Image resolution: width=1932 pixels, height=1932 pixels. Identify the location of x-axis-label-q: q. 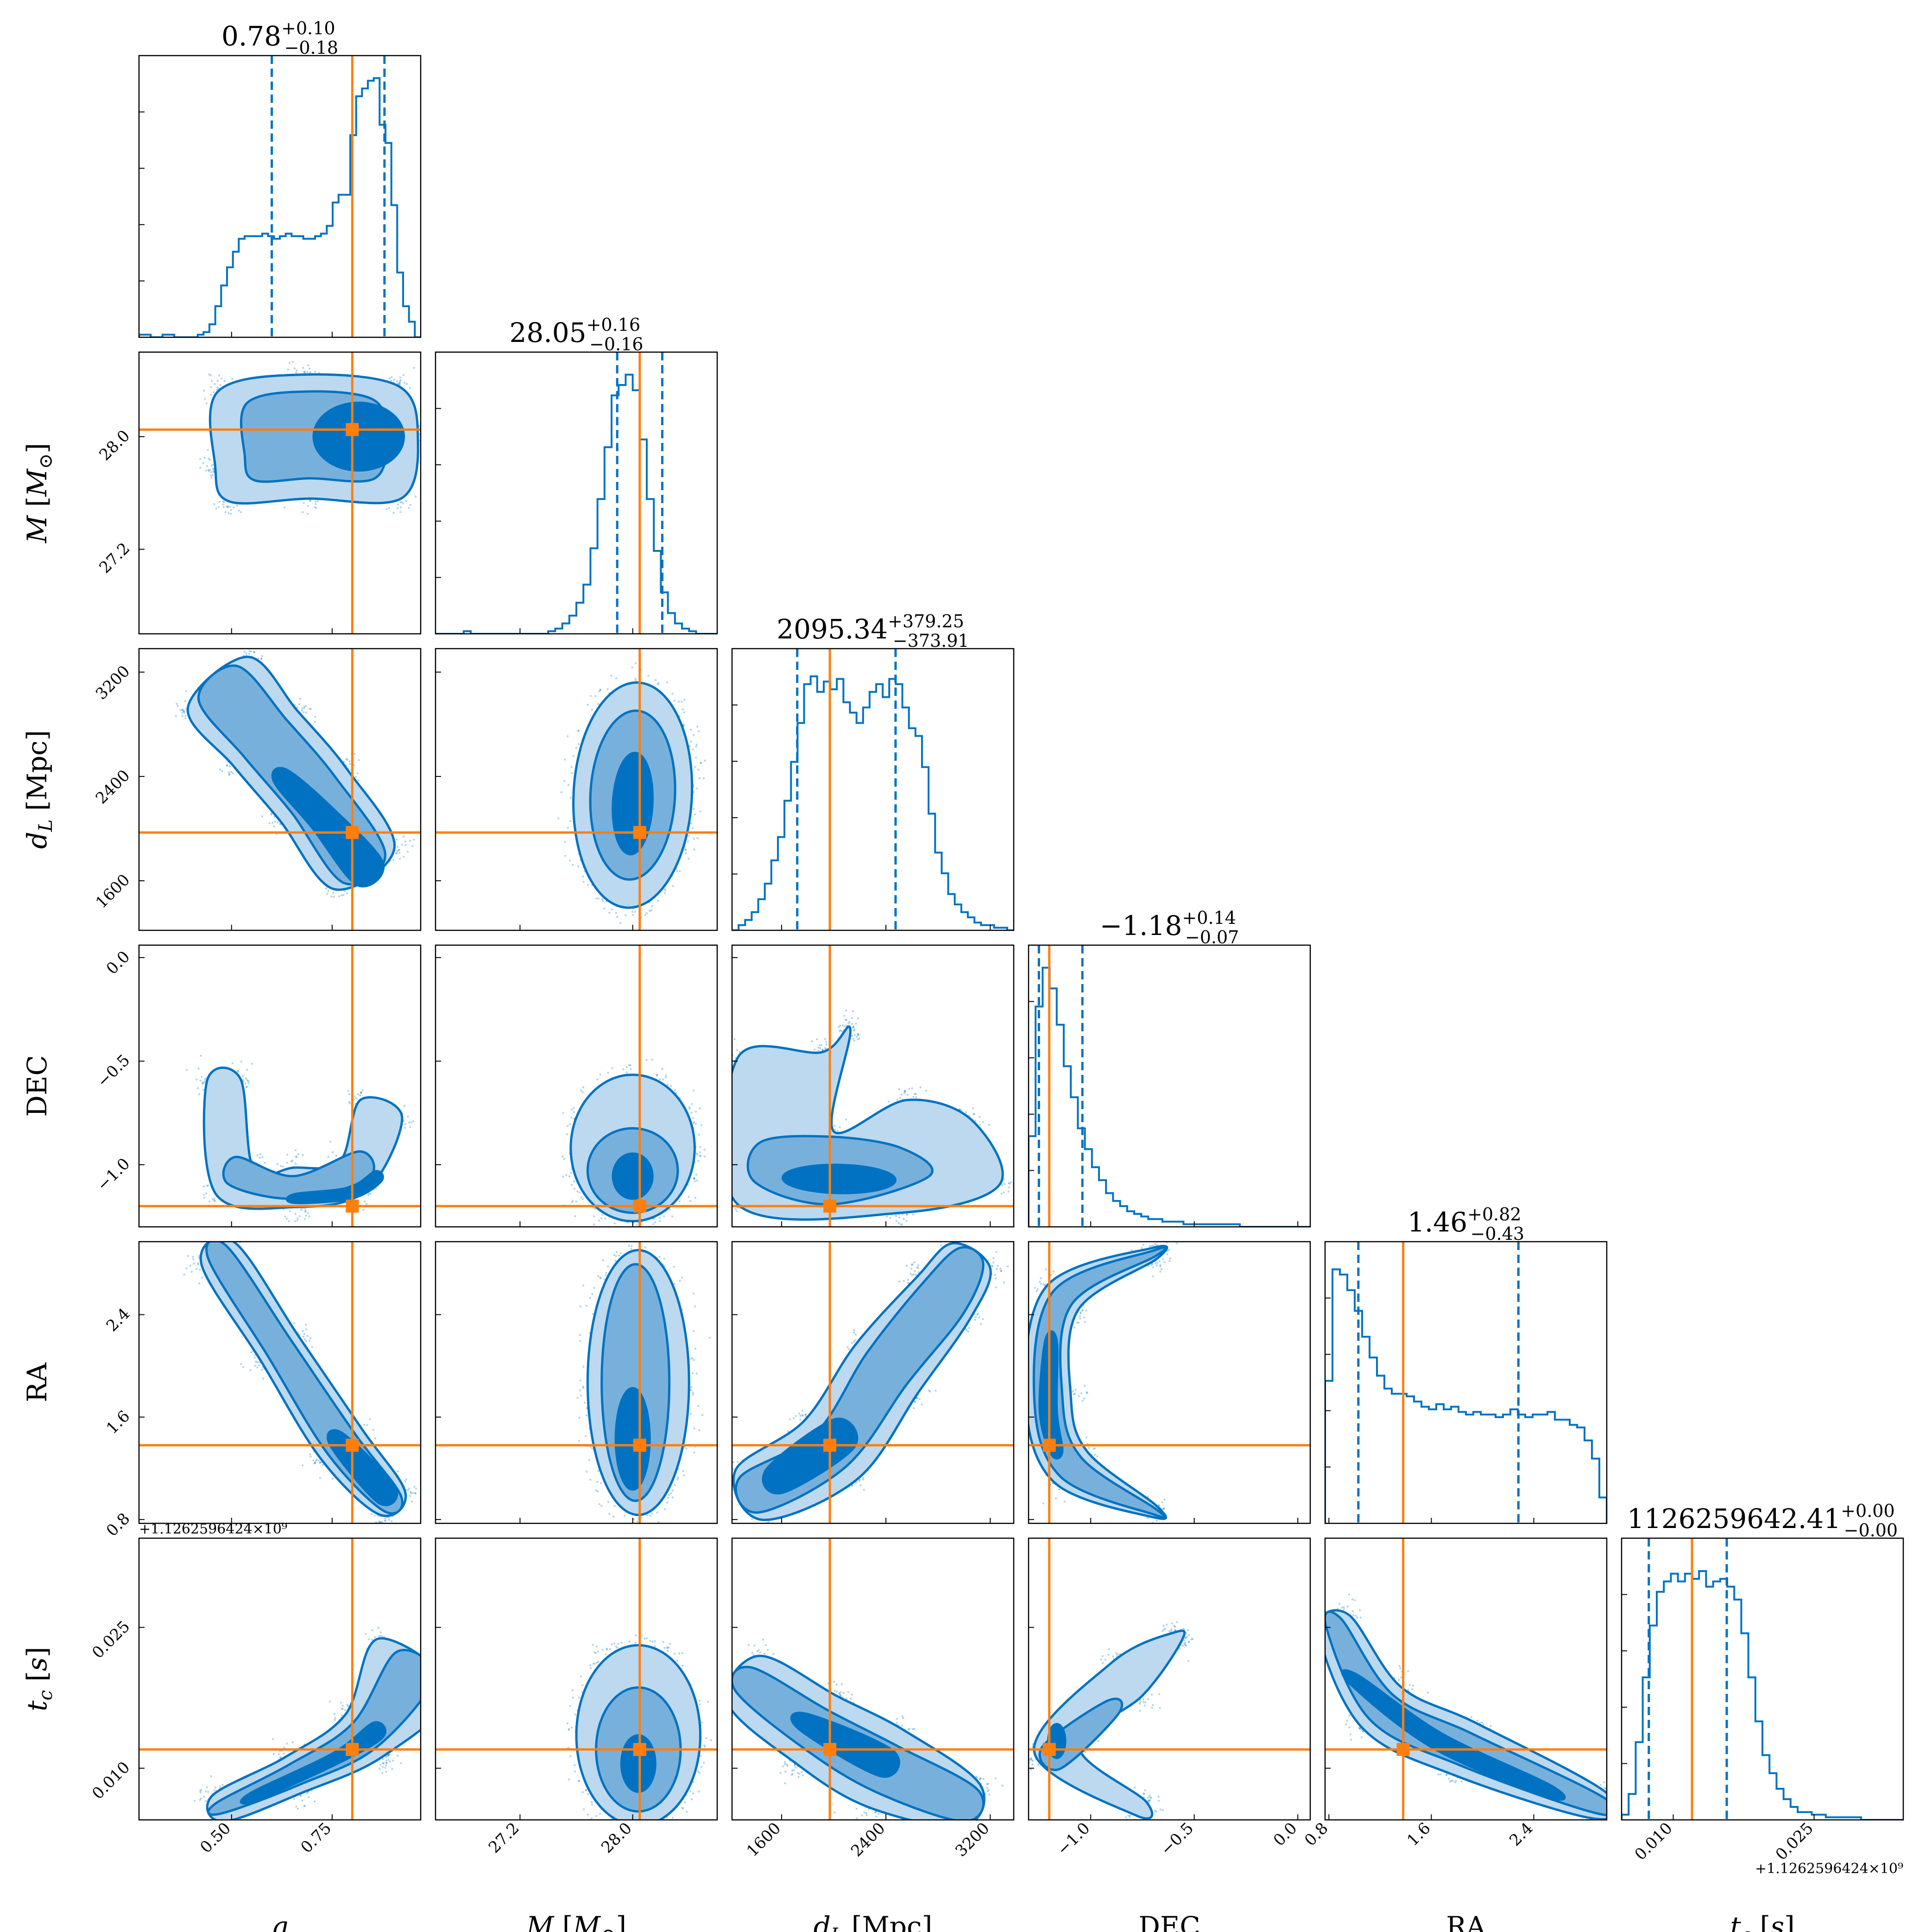
(279, 1921).